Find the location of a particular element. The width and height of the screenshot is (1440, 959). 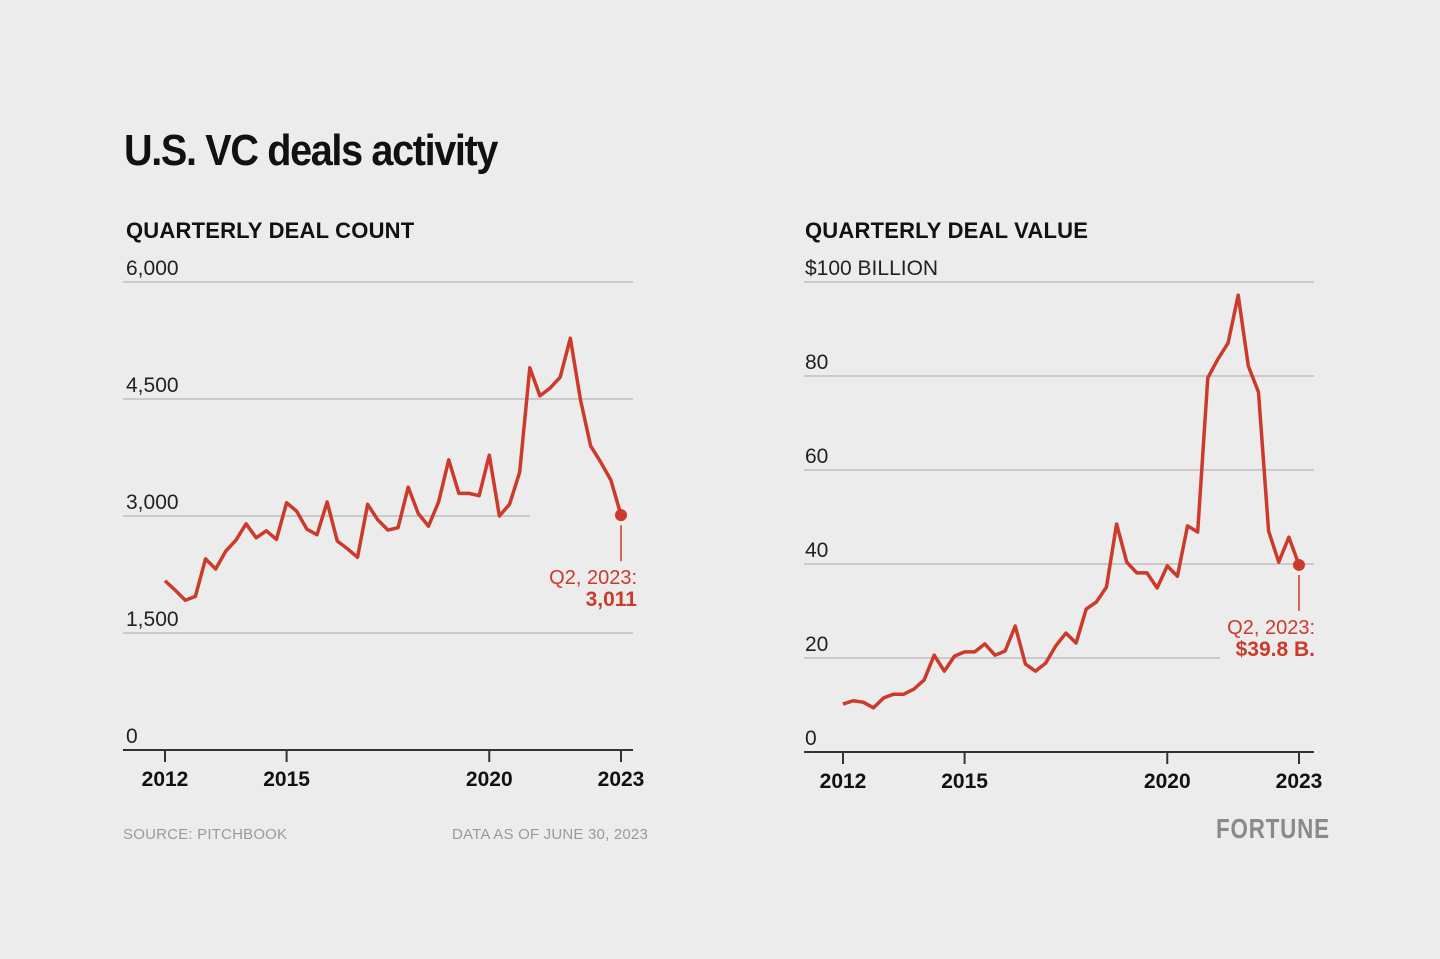

annotation-value: 3,011 is located at coordinates (612, 599).